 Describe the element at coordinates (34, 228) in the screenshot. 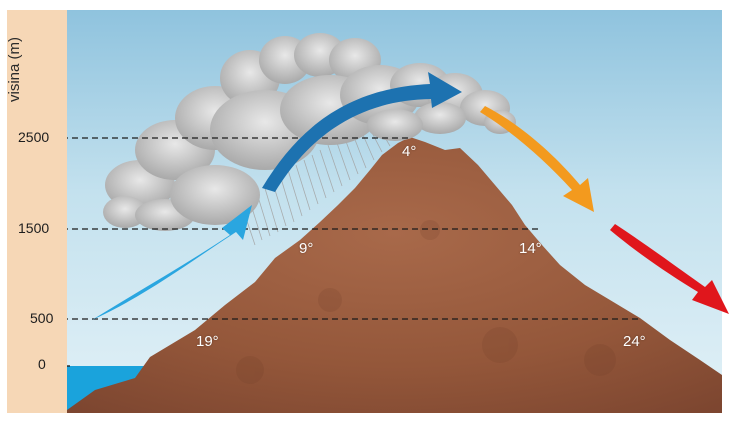

I see `tick-1500: 1500` at that location.